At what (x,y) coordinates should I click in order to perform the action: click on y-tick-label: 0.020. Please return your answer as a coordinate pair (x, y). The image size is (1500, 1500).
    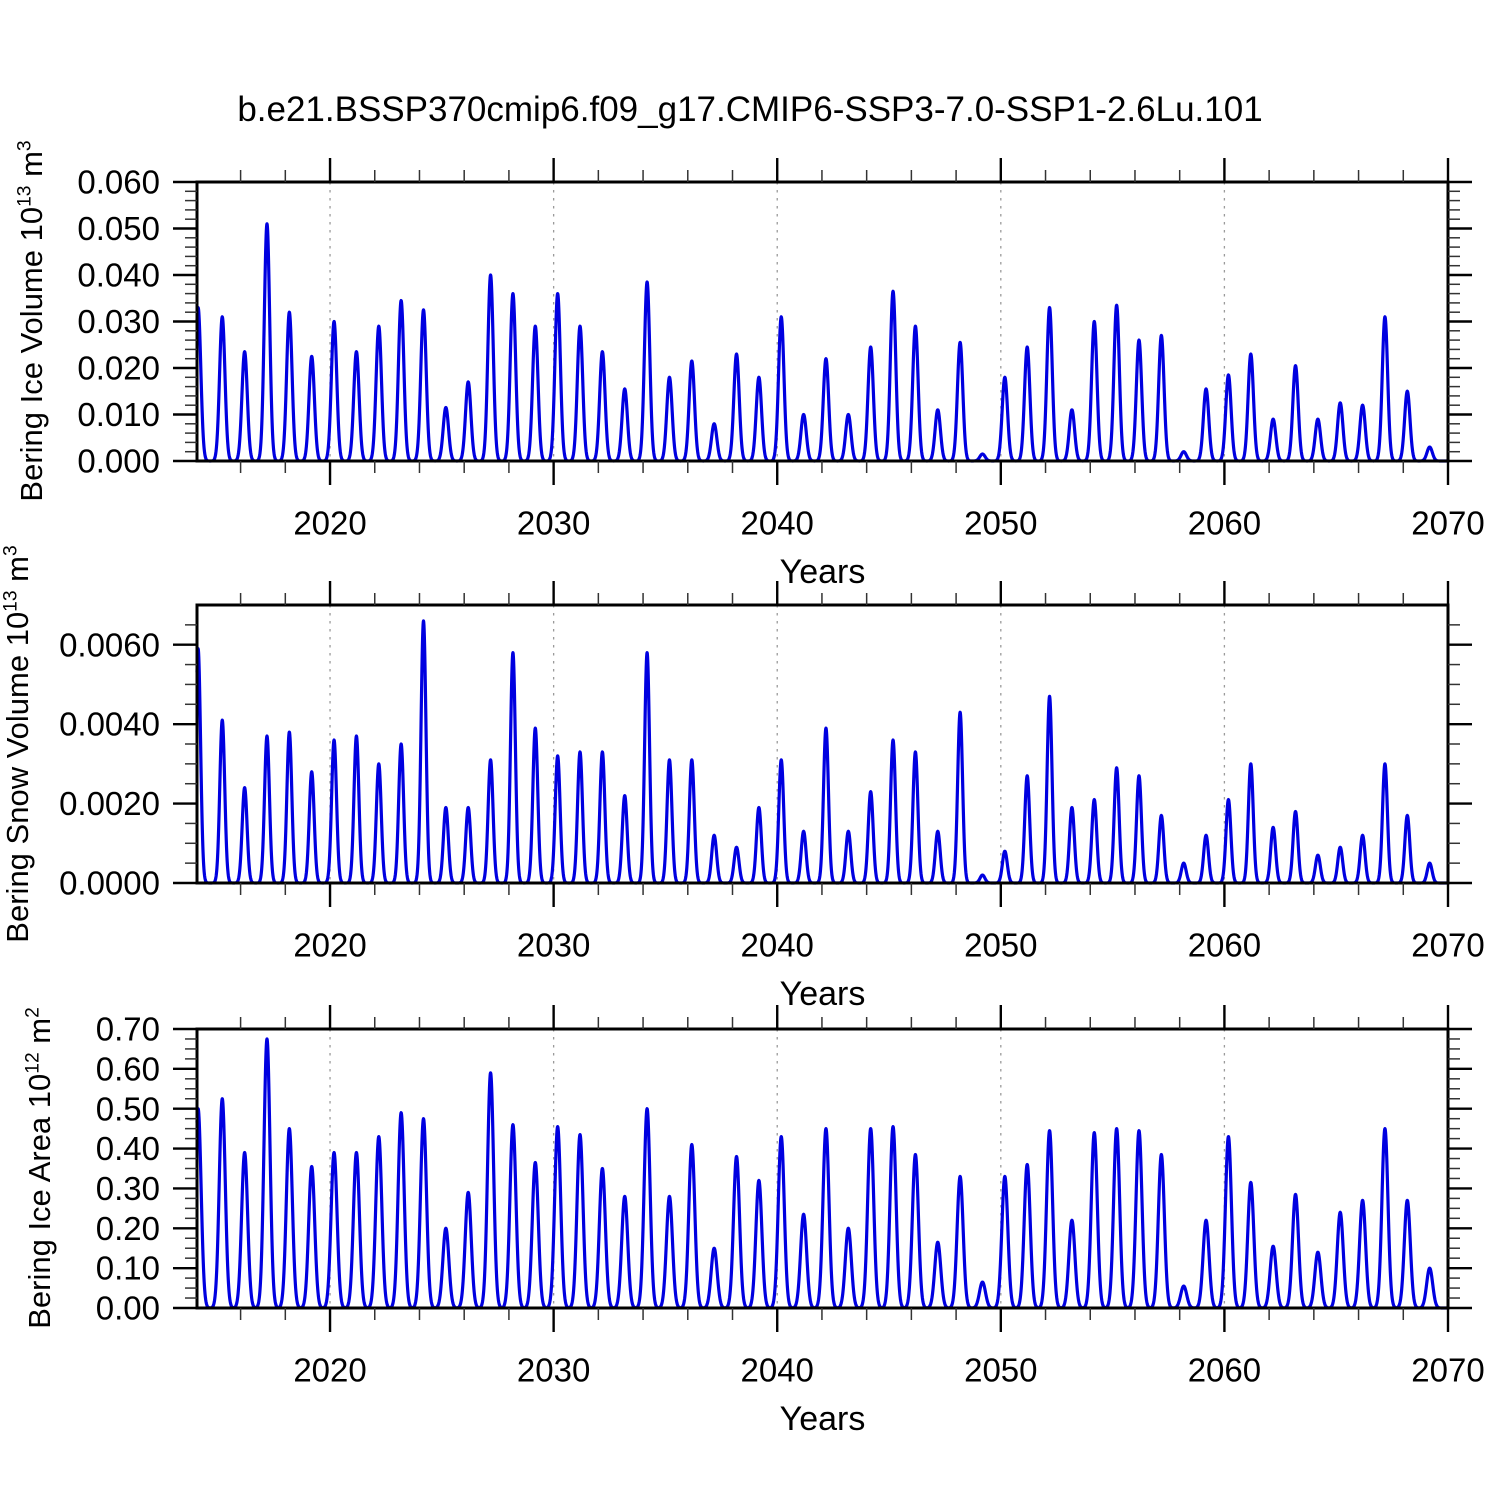
    Looking at the image, I should click on (118, 368).